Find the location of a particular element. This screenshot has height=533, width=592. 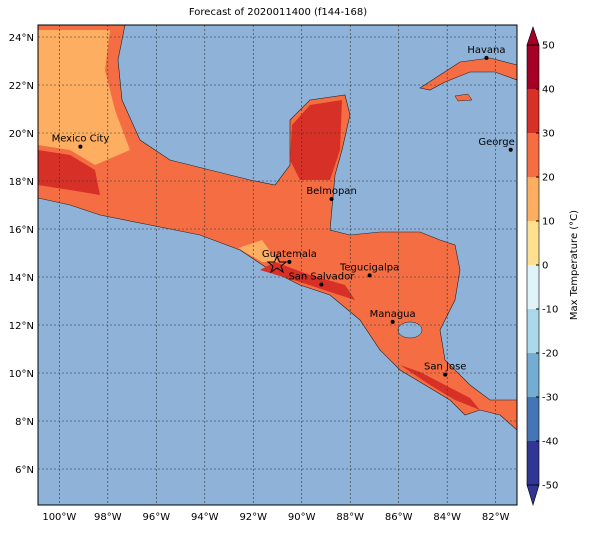

colorbar-tick-label: -10 is located at coordinates (550, 310).